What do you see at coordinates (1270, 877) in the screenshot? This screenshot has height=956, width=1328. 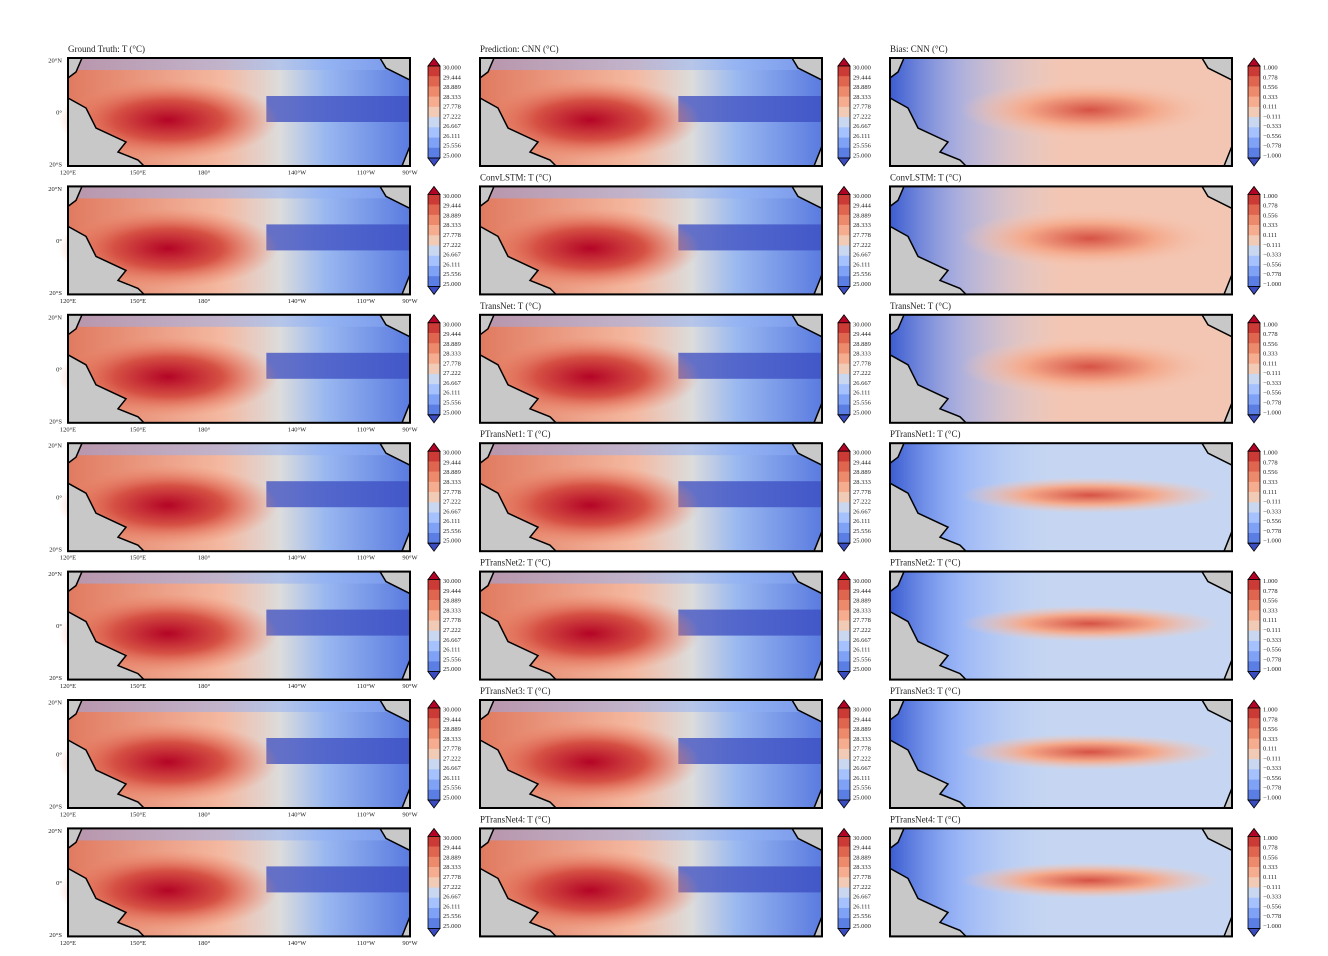 I see `colorbar-label: 0.111` at bounding box center [1270, 877].